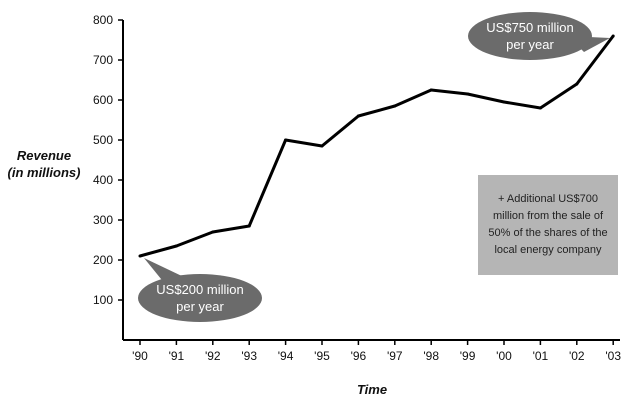 The image size is (632, 405). Describe the element at coordinates (213, 356) in the screenshot. I see `x-tick-label: '92` at that location.